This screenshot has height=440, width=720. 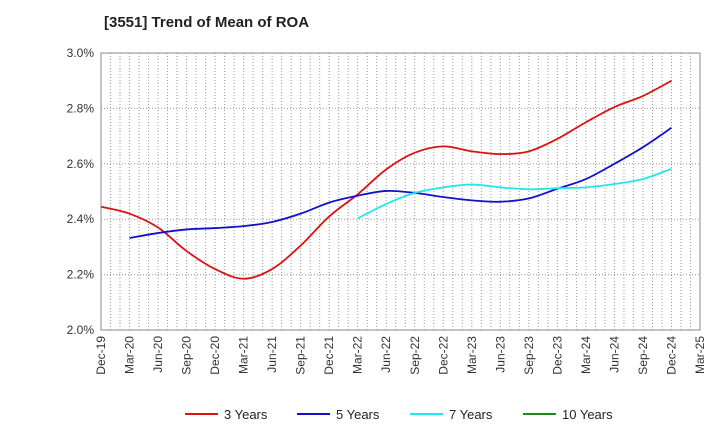 I want to click on legend-label: 5 Years, so click(x=358, y=414).